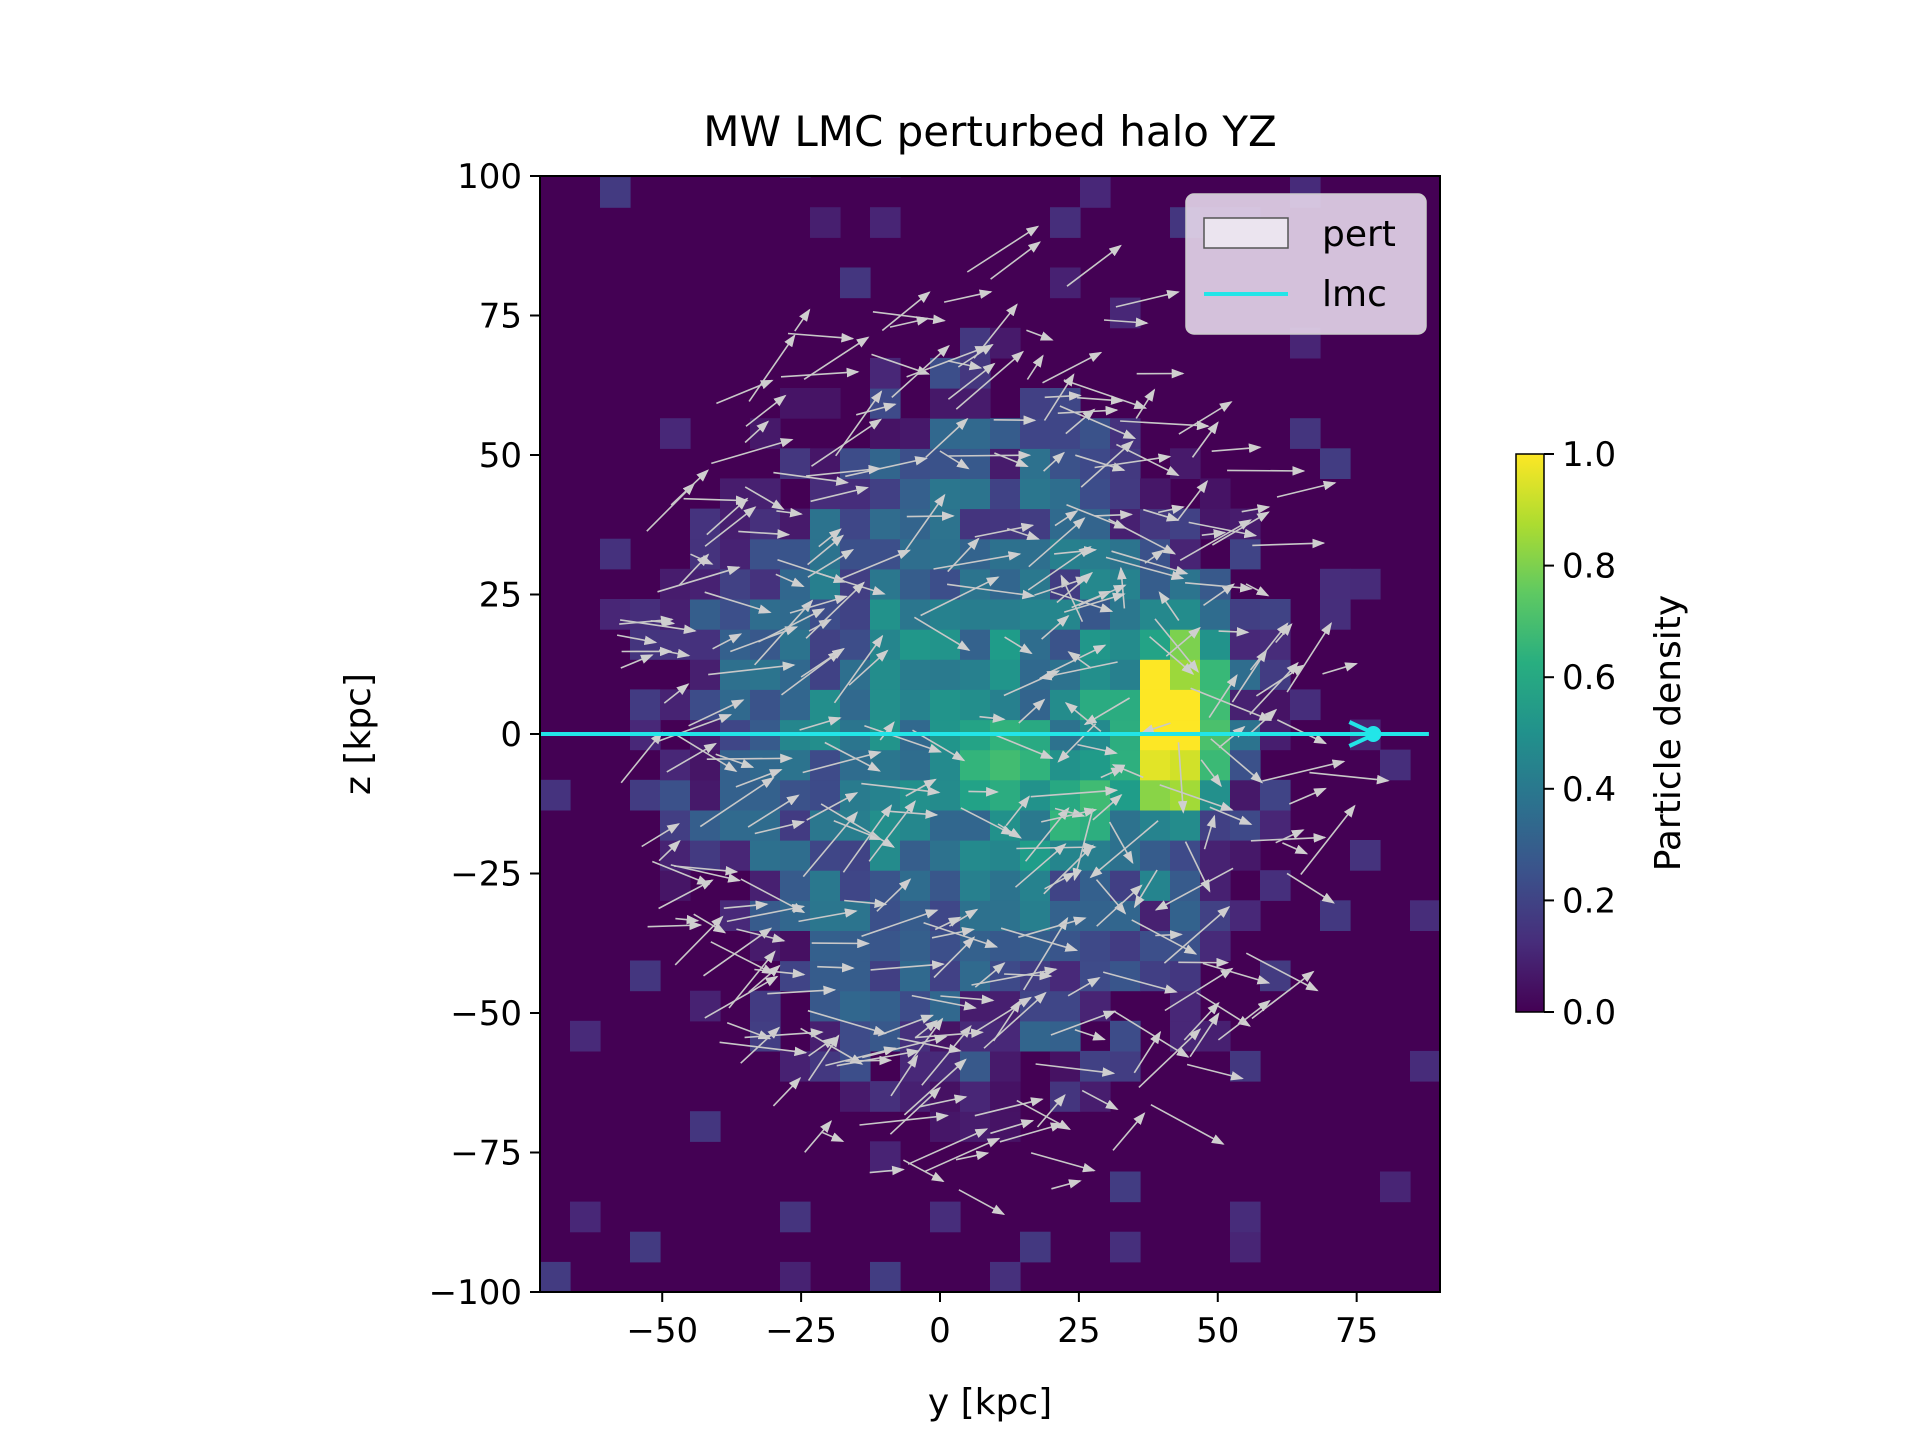  What do you see at coordinates (1530, 733) in the screenshot?
I see `colorbar-gradient` at bounding box center [1530, 733].